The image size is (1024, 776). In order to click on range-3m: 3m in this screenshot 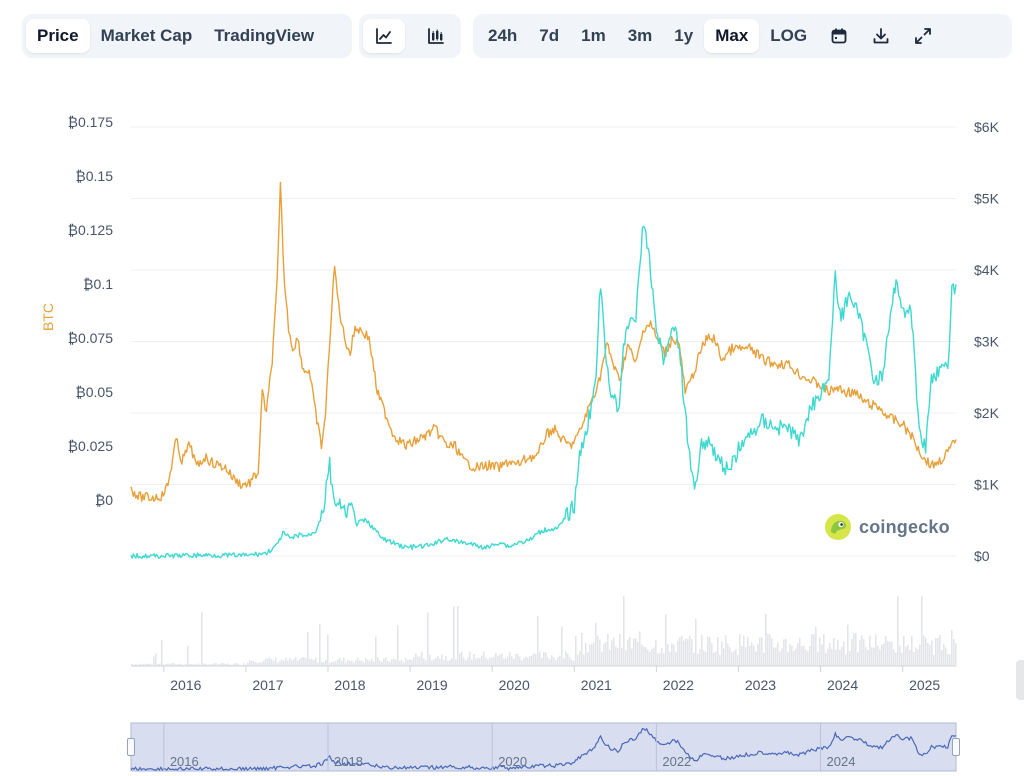, I will do `click(640, 35)`.